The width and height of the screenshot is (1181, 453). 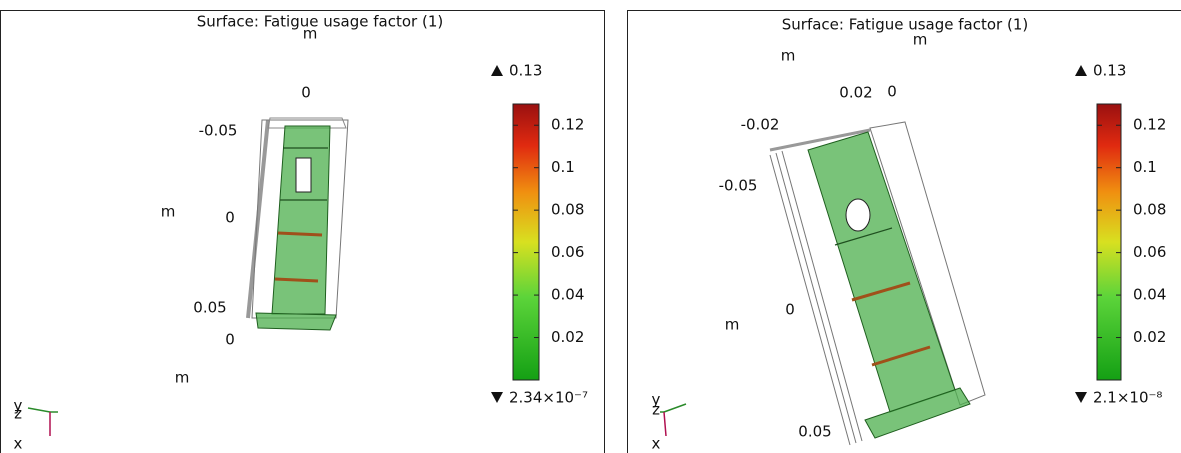 What do you see at coordinates (760, 125) in the screenshot?
I see `axis-label: -0.02` at bounding box center [760, 125].